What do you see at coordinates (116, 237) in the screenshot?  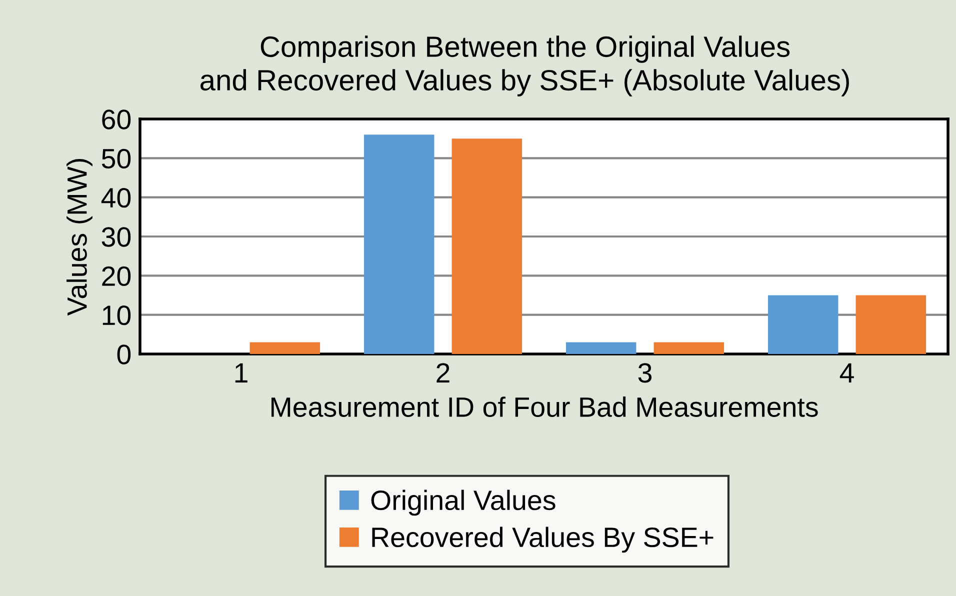 I see `y-tick-label: 30` at bounding box center [116, 237].